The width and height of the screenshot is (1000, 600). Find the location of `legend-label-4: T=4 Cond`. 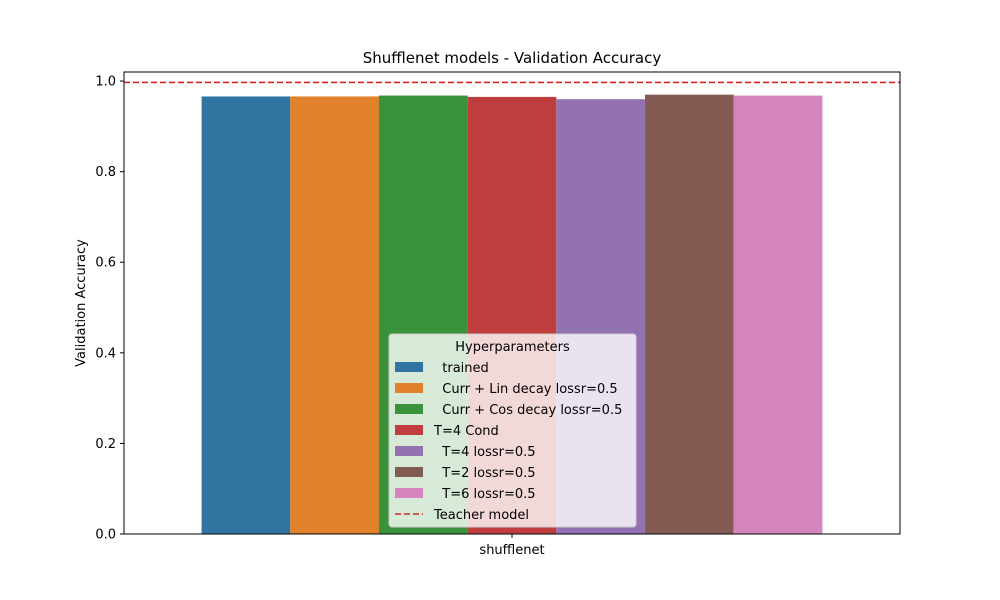

legend-label-4: T=4 Cond is located at coordinates (466, 431).